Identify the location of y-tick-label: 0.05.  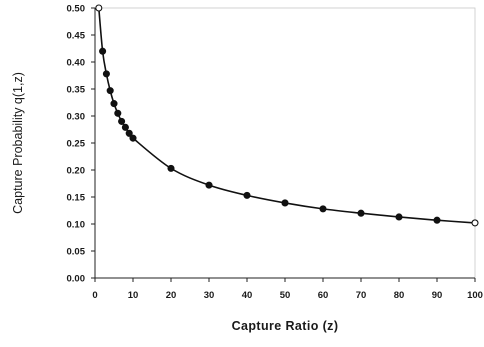
(76, 252).